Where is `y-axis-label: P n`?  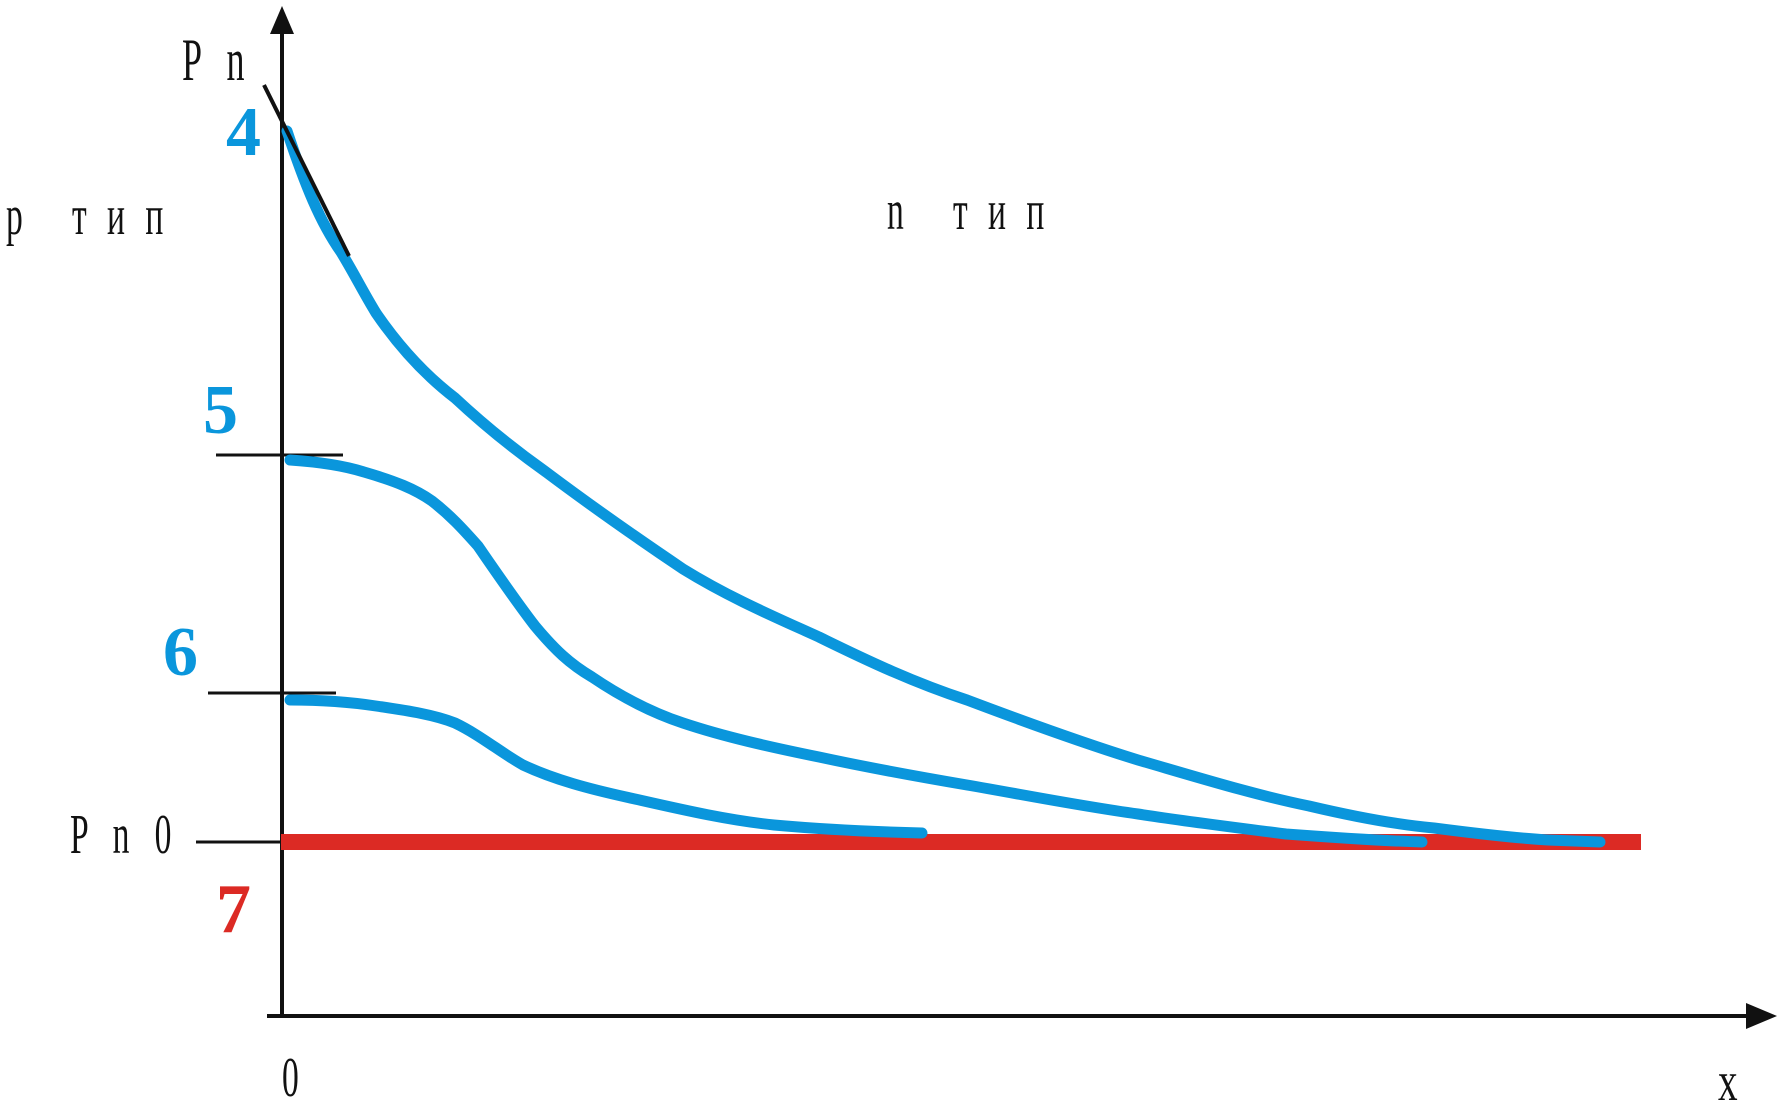 y-axis-label: P n is located at coordinates (217, 60).